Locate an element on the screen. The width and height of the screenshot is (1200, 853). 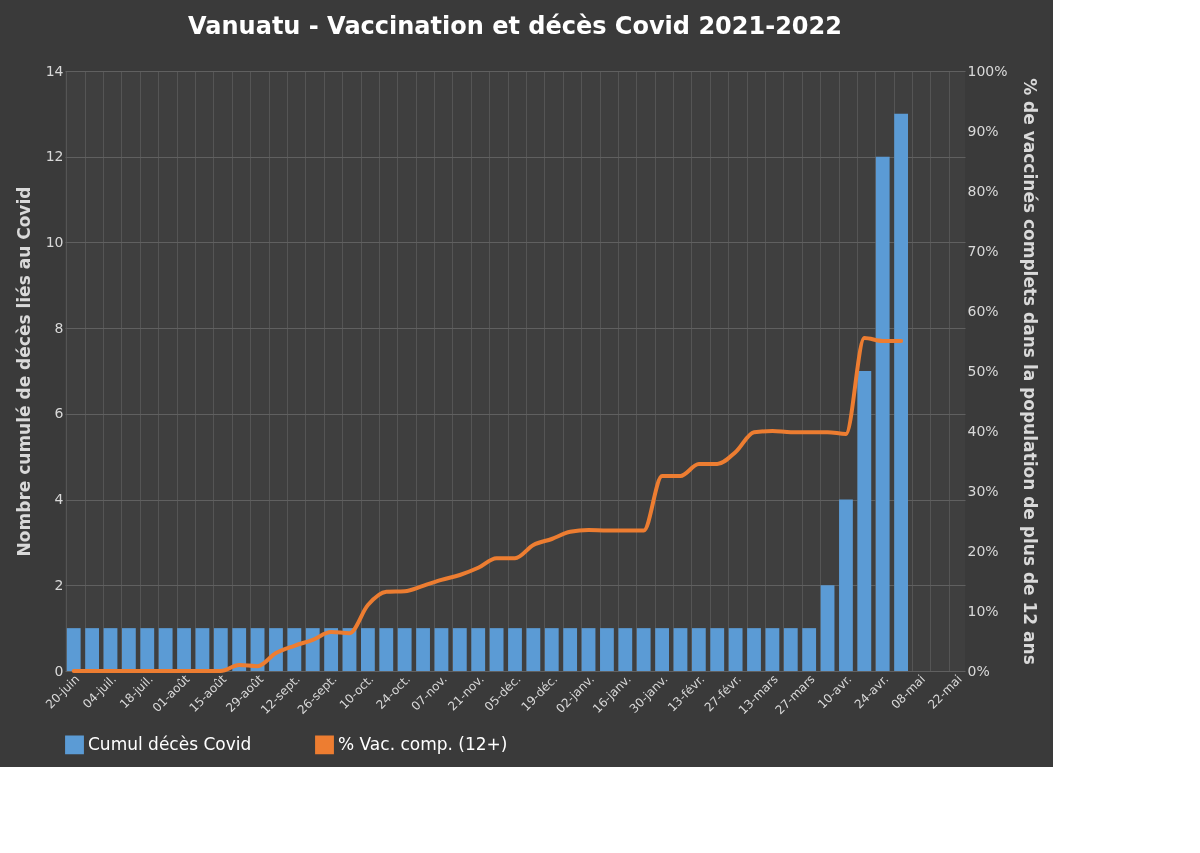
y-tick-label: 8 is located at coordinates (59, 327).